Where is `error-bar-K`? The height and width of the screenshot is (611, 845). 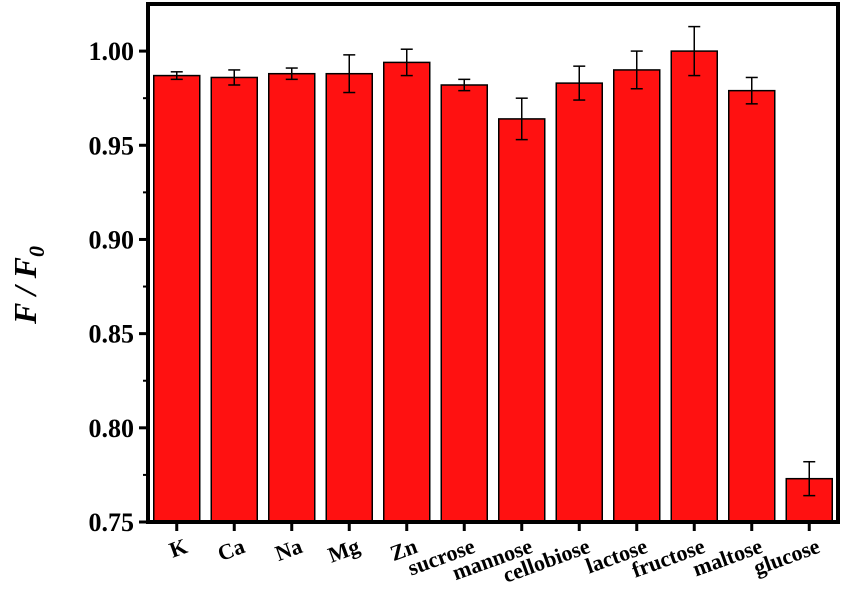
error-bar-K is located at coordinates (176, 76).